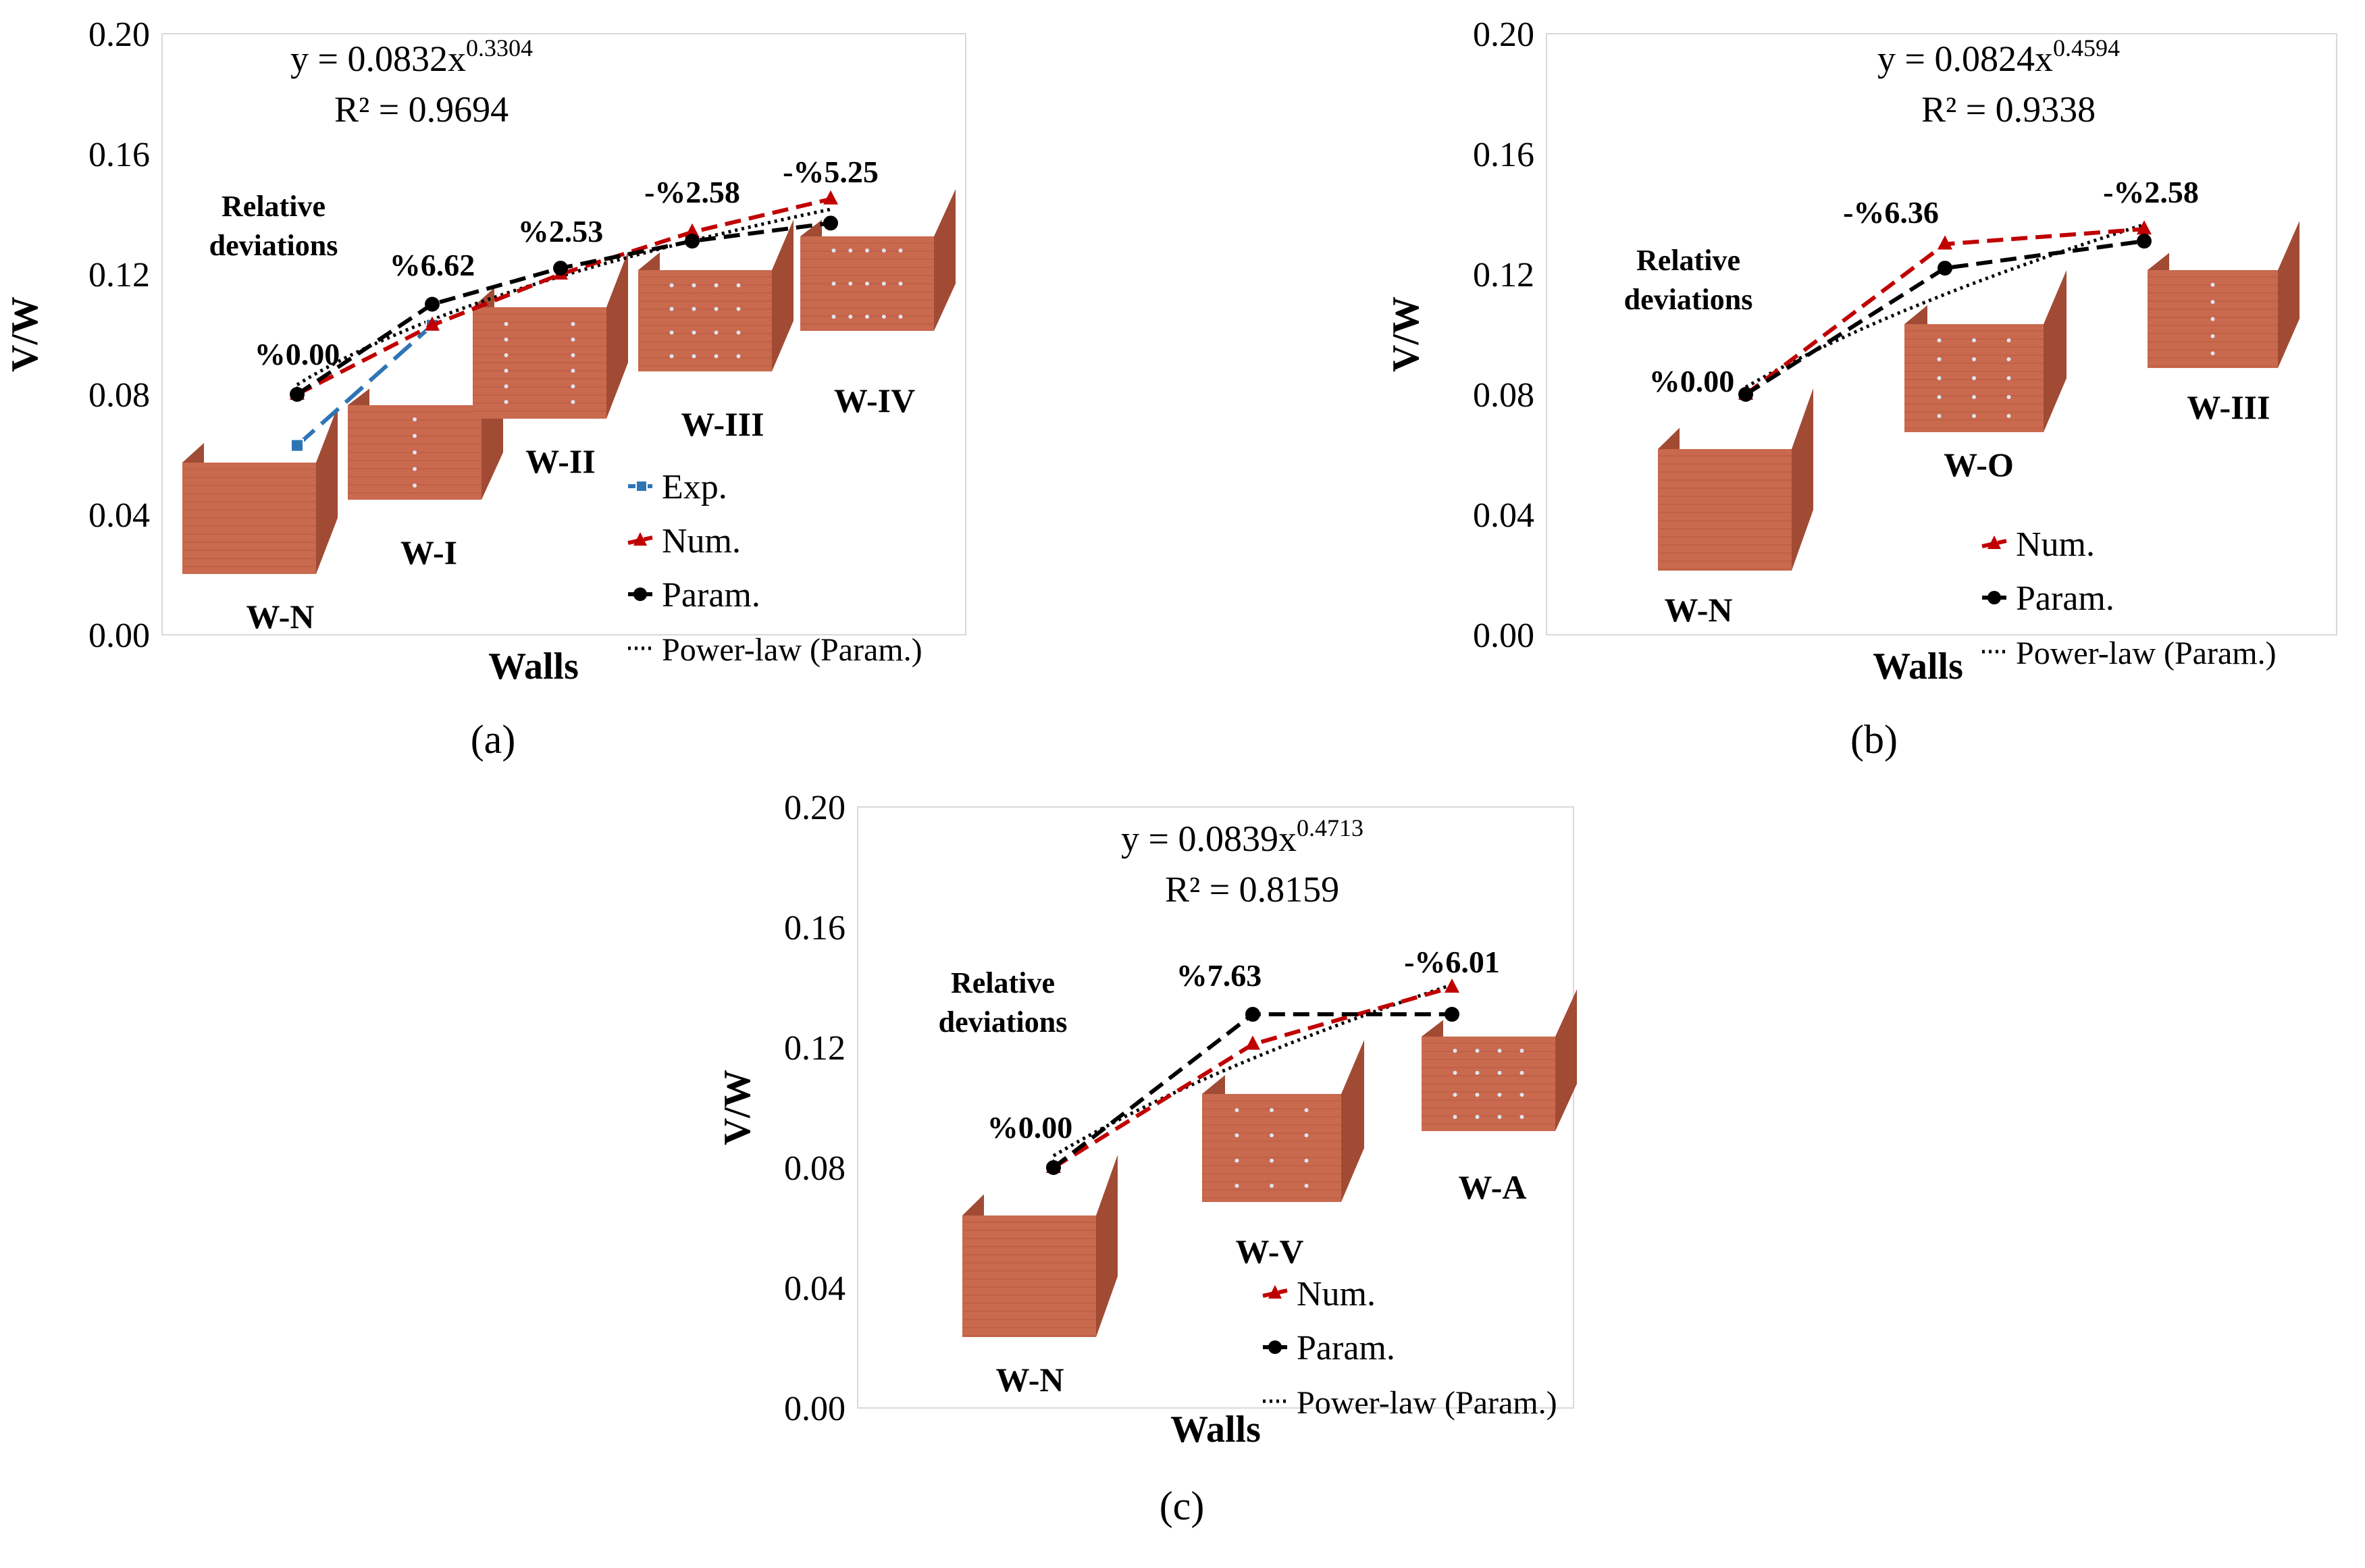 This screenshot has height=1568, width=2365. What do you see at coordinates (1998, 56) in the screenshot?
I see `trendline-equation: y = 0.0824x0.4594` at bounding box center [1998, 56].